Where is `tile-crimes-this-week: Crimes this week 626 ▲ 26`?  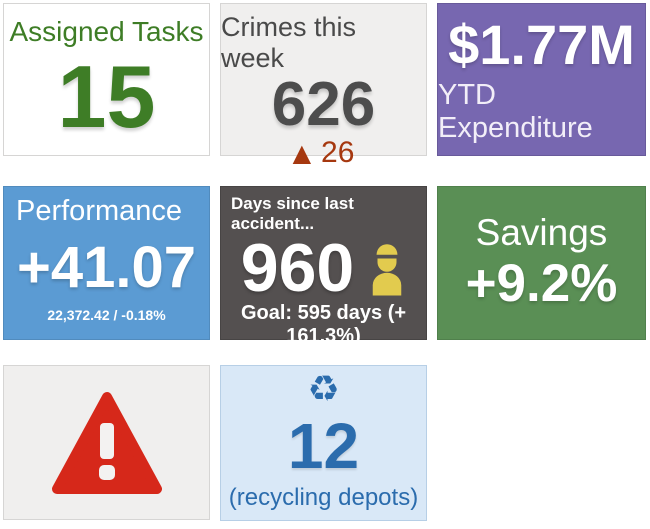
tile-crimes-this-week: Crimes this week 626 ▲ 26 is located at coordinates (323, 86).